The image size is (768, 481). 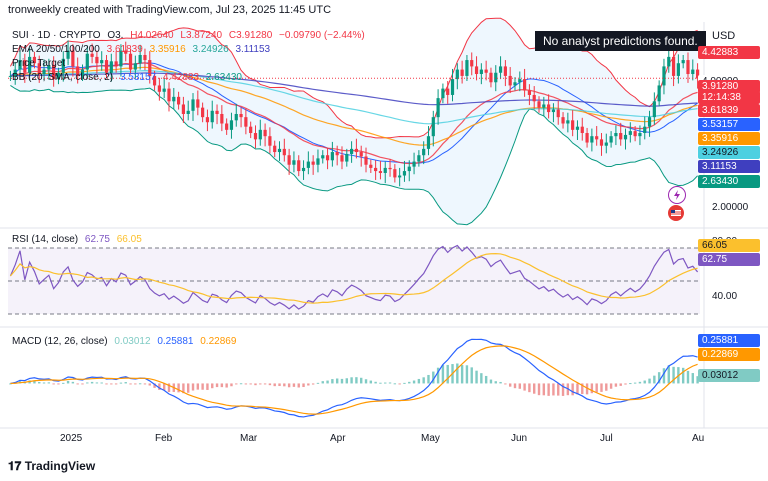 I want to click on flag-icon, so click(x=676, y=213).